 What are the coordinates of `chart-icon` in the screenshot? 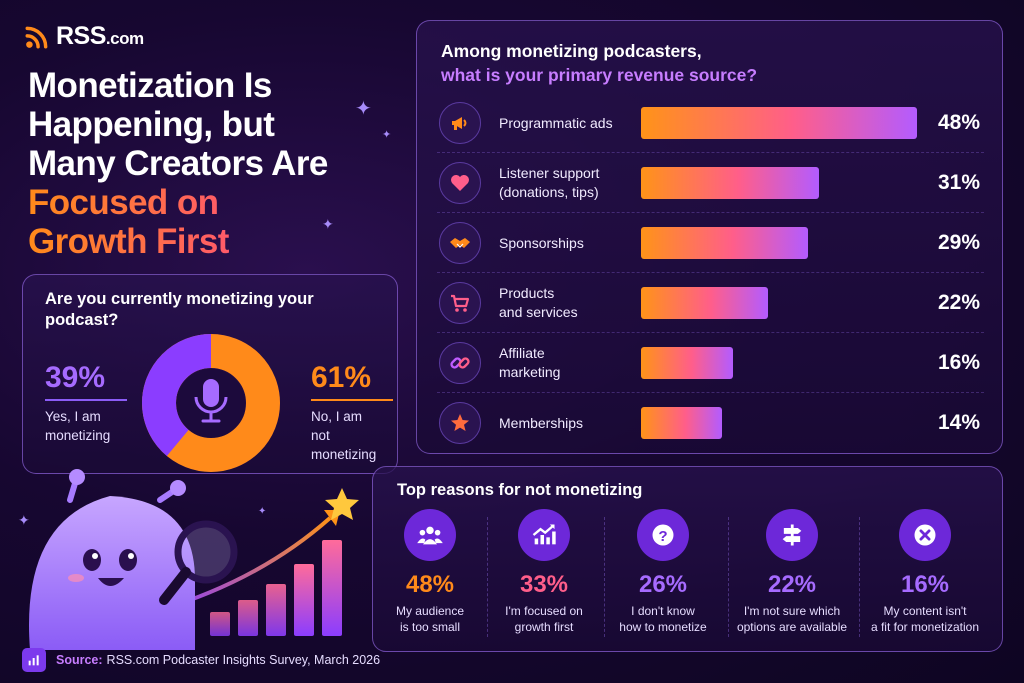 It's located at (34, 660).